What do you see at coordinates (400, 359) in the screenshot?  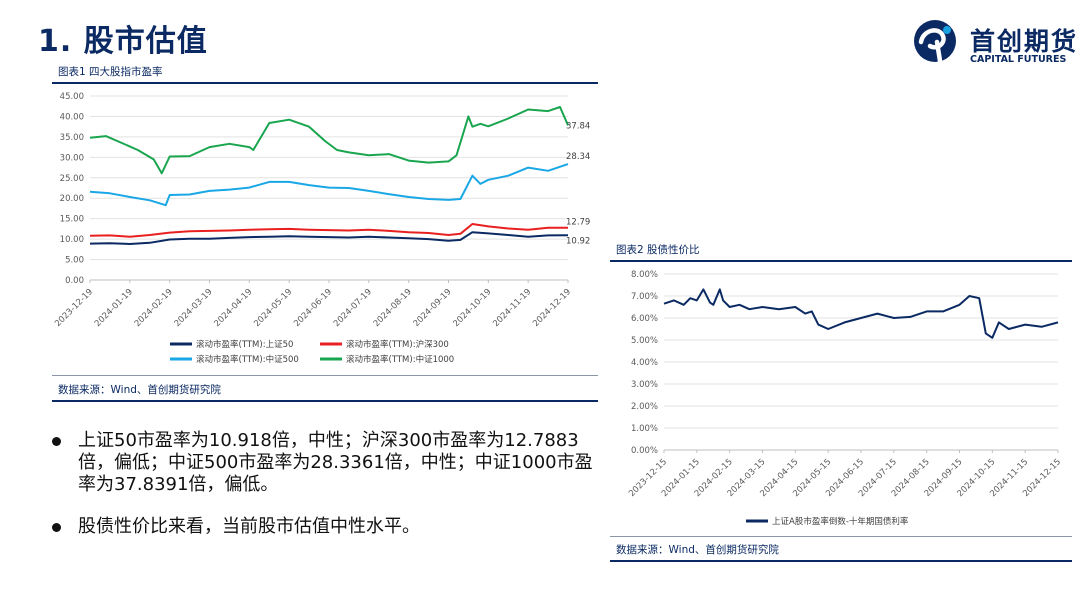 I see `legend-label: 滚动市盈率(TTM):中证1000` at bounding box center [400, 359].